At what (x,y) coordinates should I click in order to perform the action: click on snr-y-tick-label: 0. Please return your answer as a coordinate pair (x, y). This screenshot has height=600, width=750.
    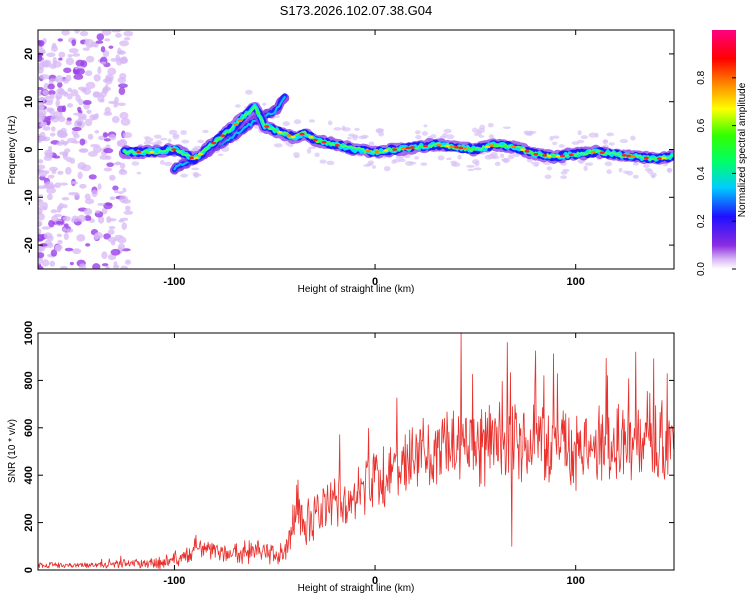
    Looking at the image, I should click on (29, 570).